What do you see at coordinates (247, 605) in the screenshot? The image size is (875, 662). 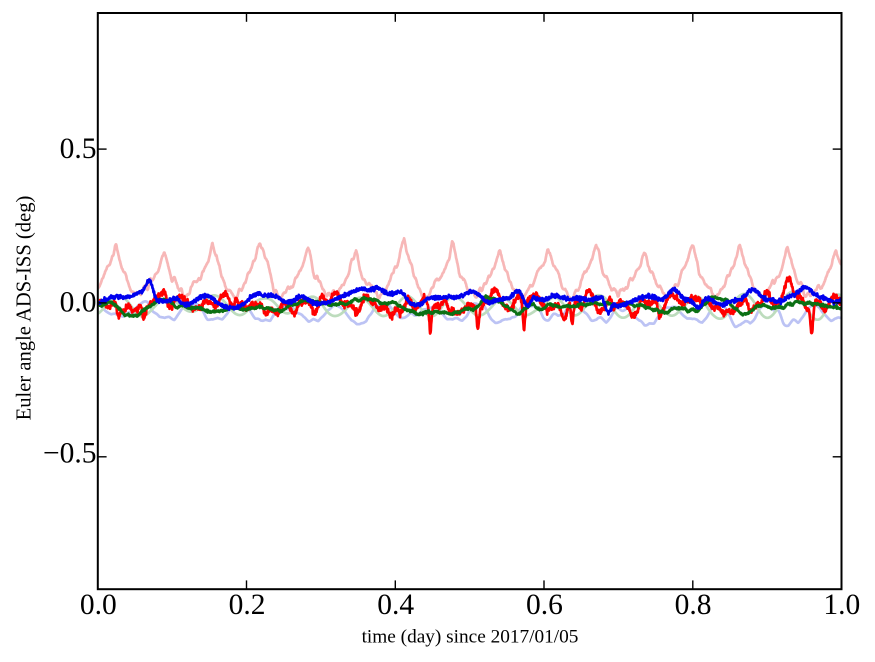 I see `svg-text: 0.2` at bounding box center [247, 605].